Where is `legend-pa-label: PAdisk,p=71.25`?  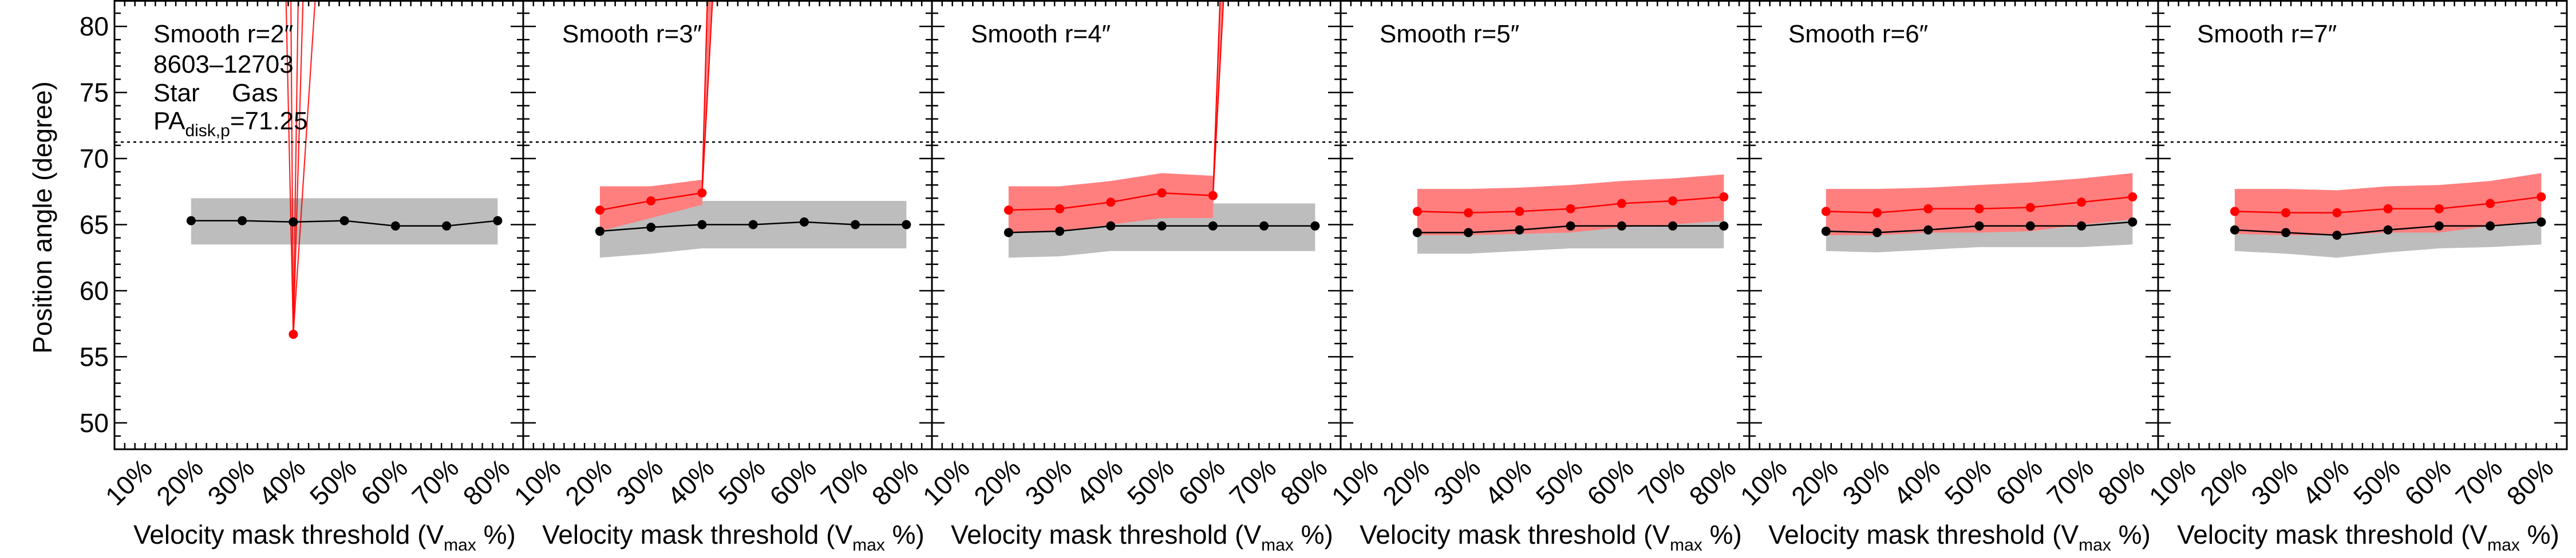 legend-pa-label: PAdisk,p=71.25 is located at coordinates (230, 123).